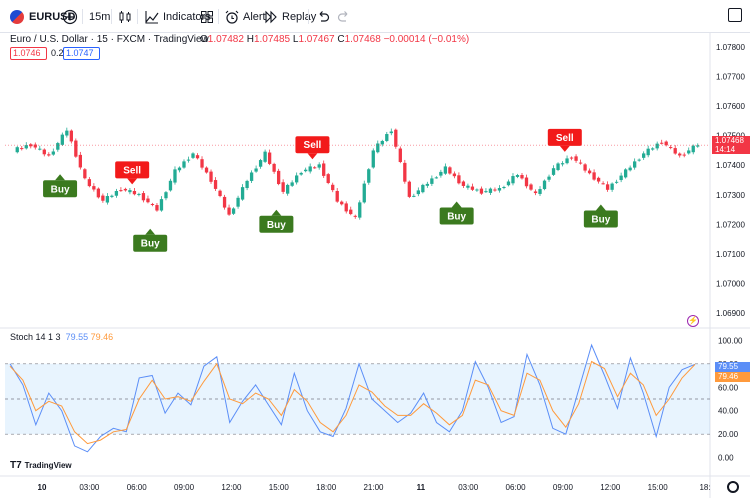 This screenshot has width=750, height=498. I want to click on stoch-legend: Stoch 14 1 3 79.55 79.46, so click(61, 337).